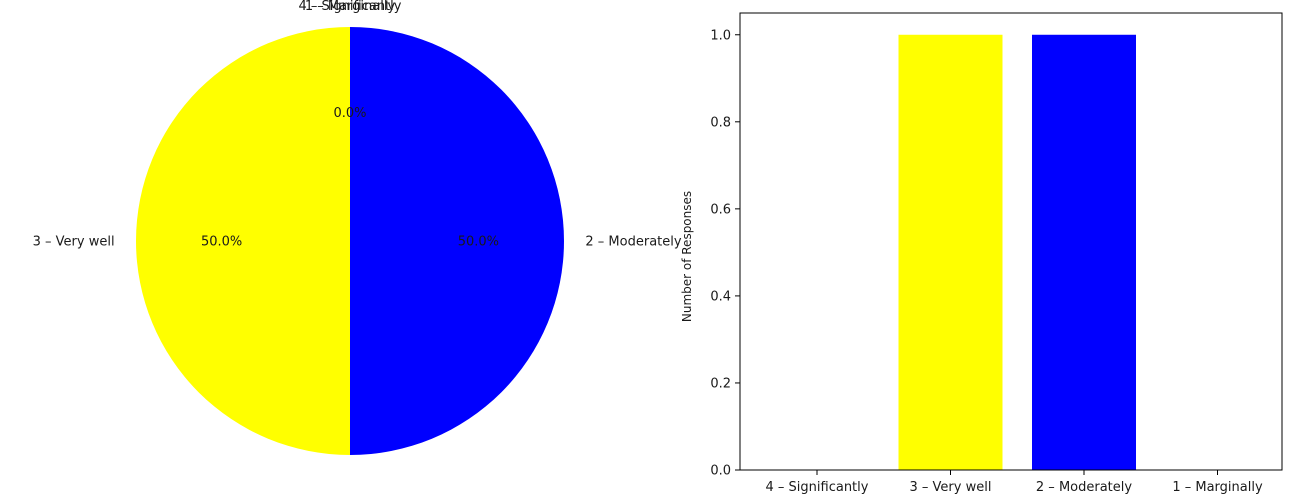 This screenshot has height=500, width=1293. I want to click on pie-pct-label-3-very-well: 50.0%, so click(221, 242).